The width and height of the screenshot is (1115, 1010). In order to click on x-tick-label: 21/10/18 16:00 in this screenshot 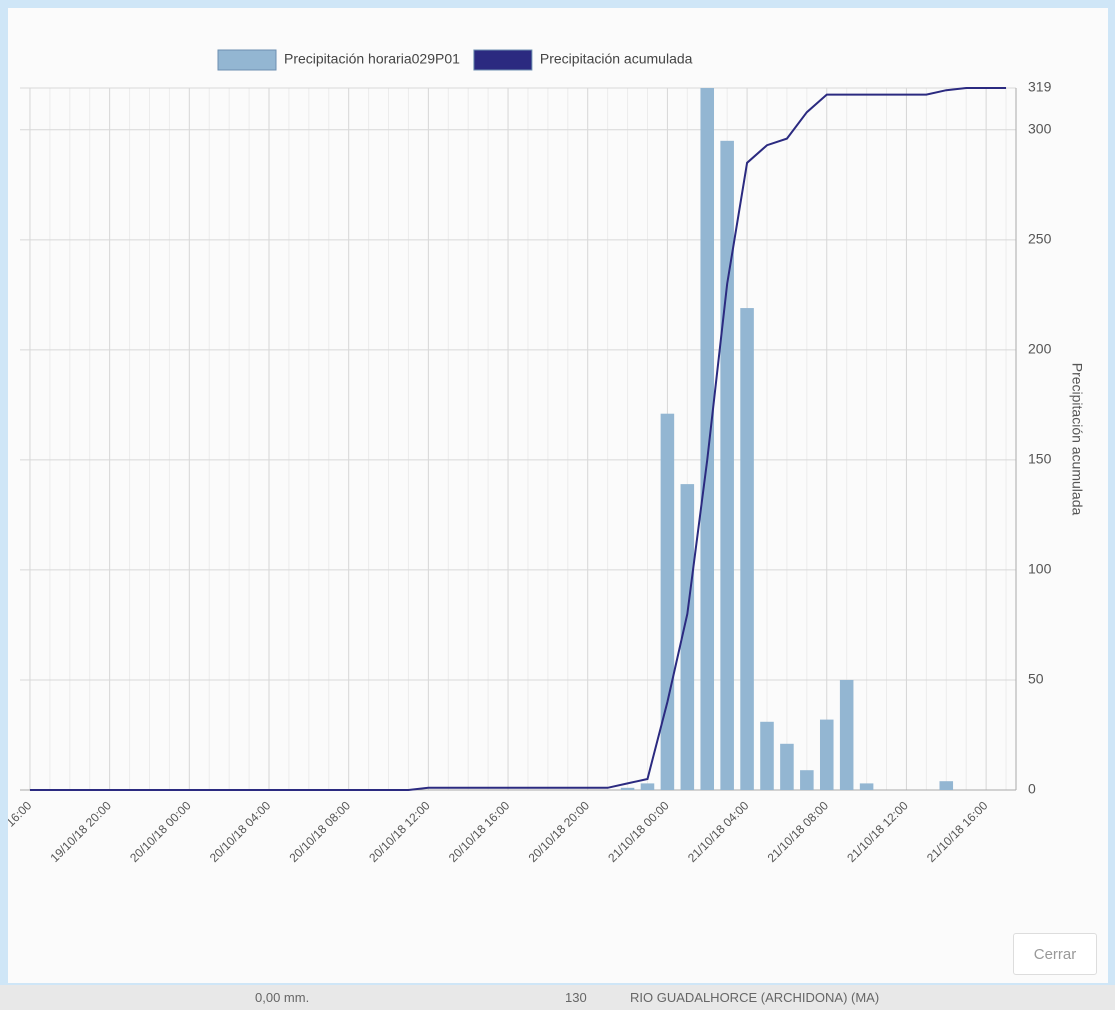, I will do `click(957, 831)`.